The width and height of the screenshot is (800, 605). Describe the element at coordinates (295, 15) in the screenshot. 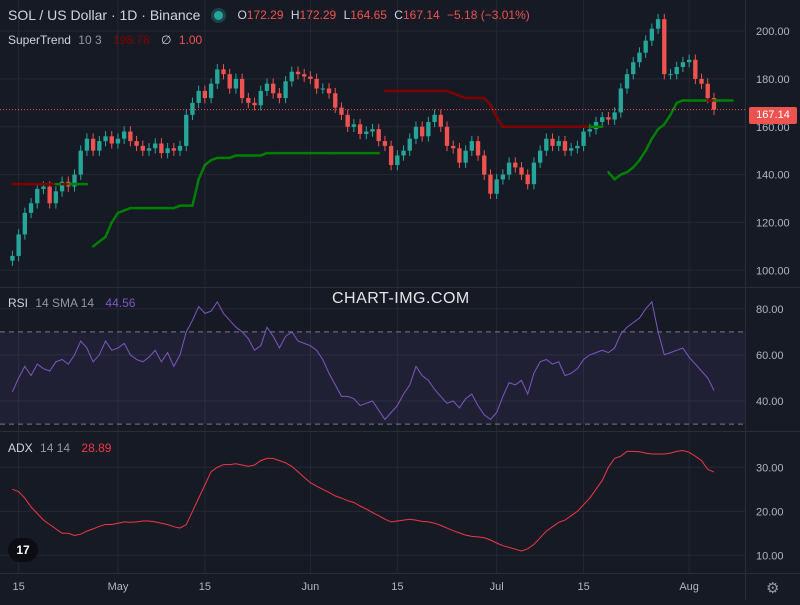

I see `high-label: H` at that location.